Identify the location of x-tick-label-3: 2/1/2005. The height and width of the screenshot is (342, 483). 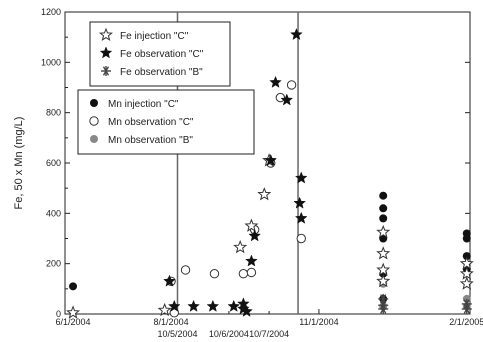
(466, 322).